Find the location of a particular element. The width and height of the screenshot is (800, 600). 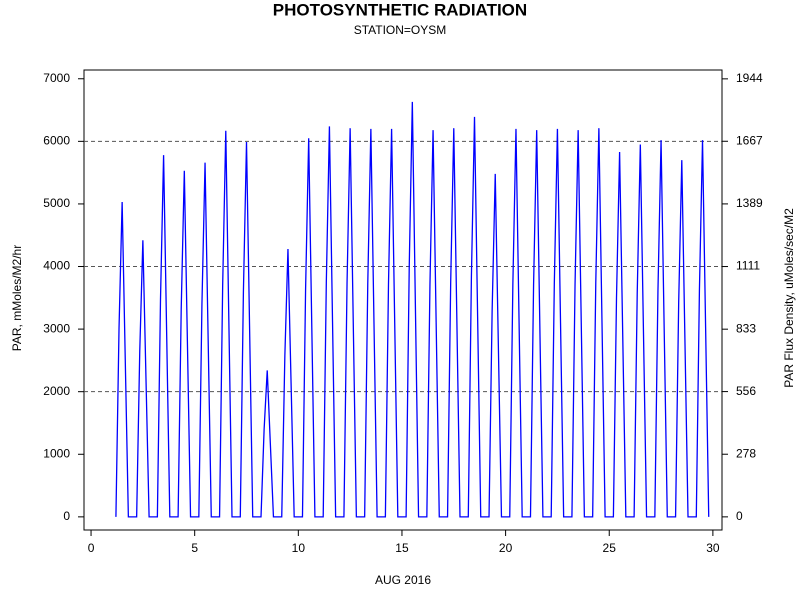

y2-tick-label: 1389 is located at coordinates (749, 203).